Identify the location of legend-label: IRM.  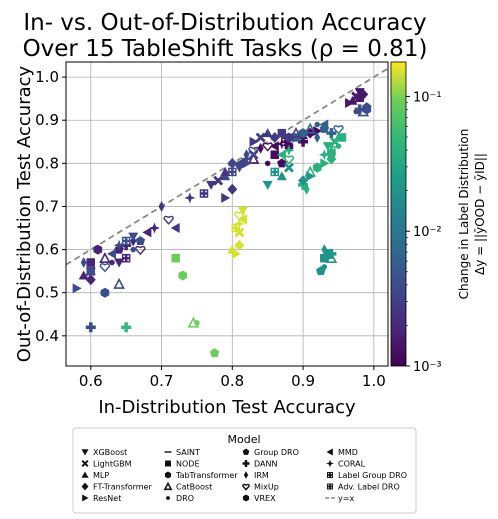
(261, 475).